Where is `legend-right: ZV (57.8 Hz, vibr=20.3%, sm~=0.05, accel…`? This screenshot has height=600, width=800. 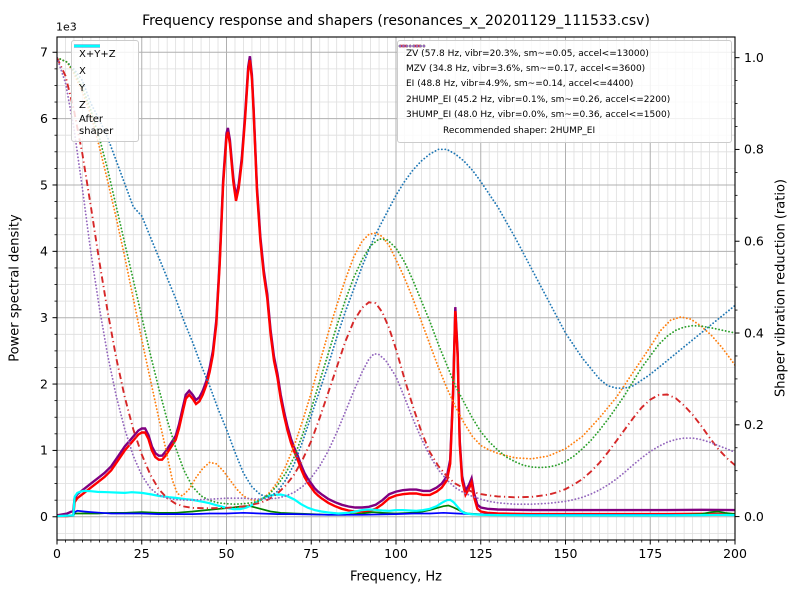
legend-right: ZV (57.8 Hz, vibr=20.3%, sm~=0.05, accel… is located at coordinates (564, 92).